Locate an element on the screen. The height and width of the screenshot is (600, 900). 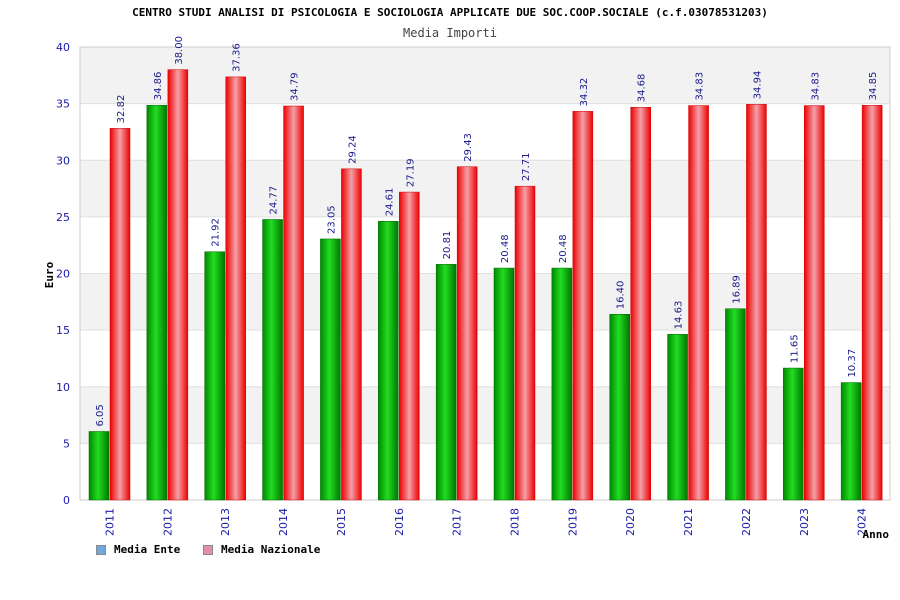
data-label: 11.65 is located at coordinates (794, 348).